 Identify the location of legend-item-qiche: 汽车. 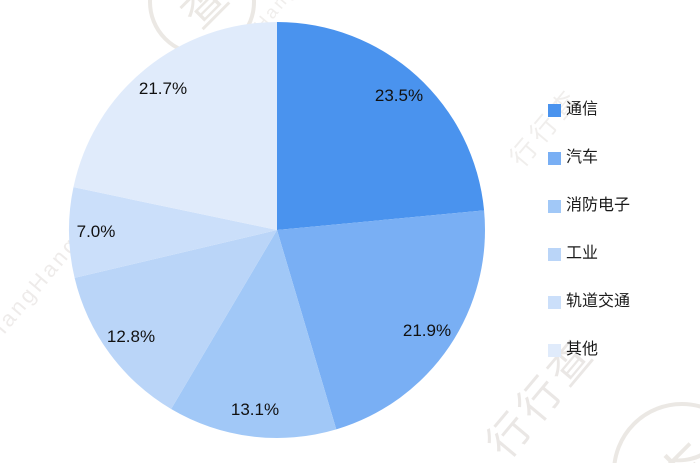
(589, 158).